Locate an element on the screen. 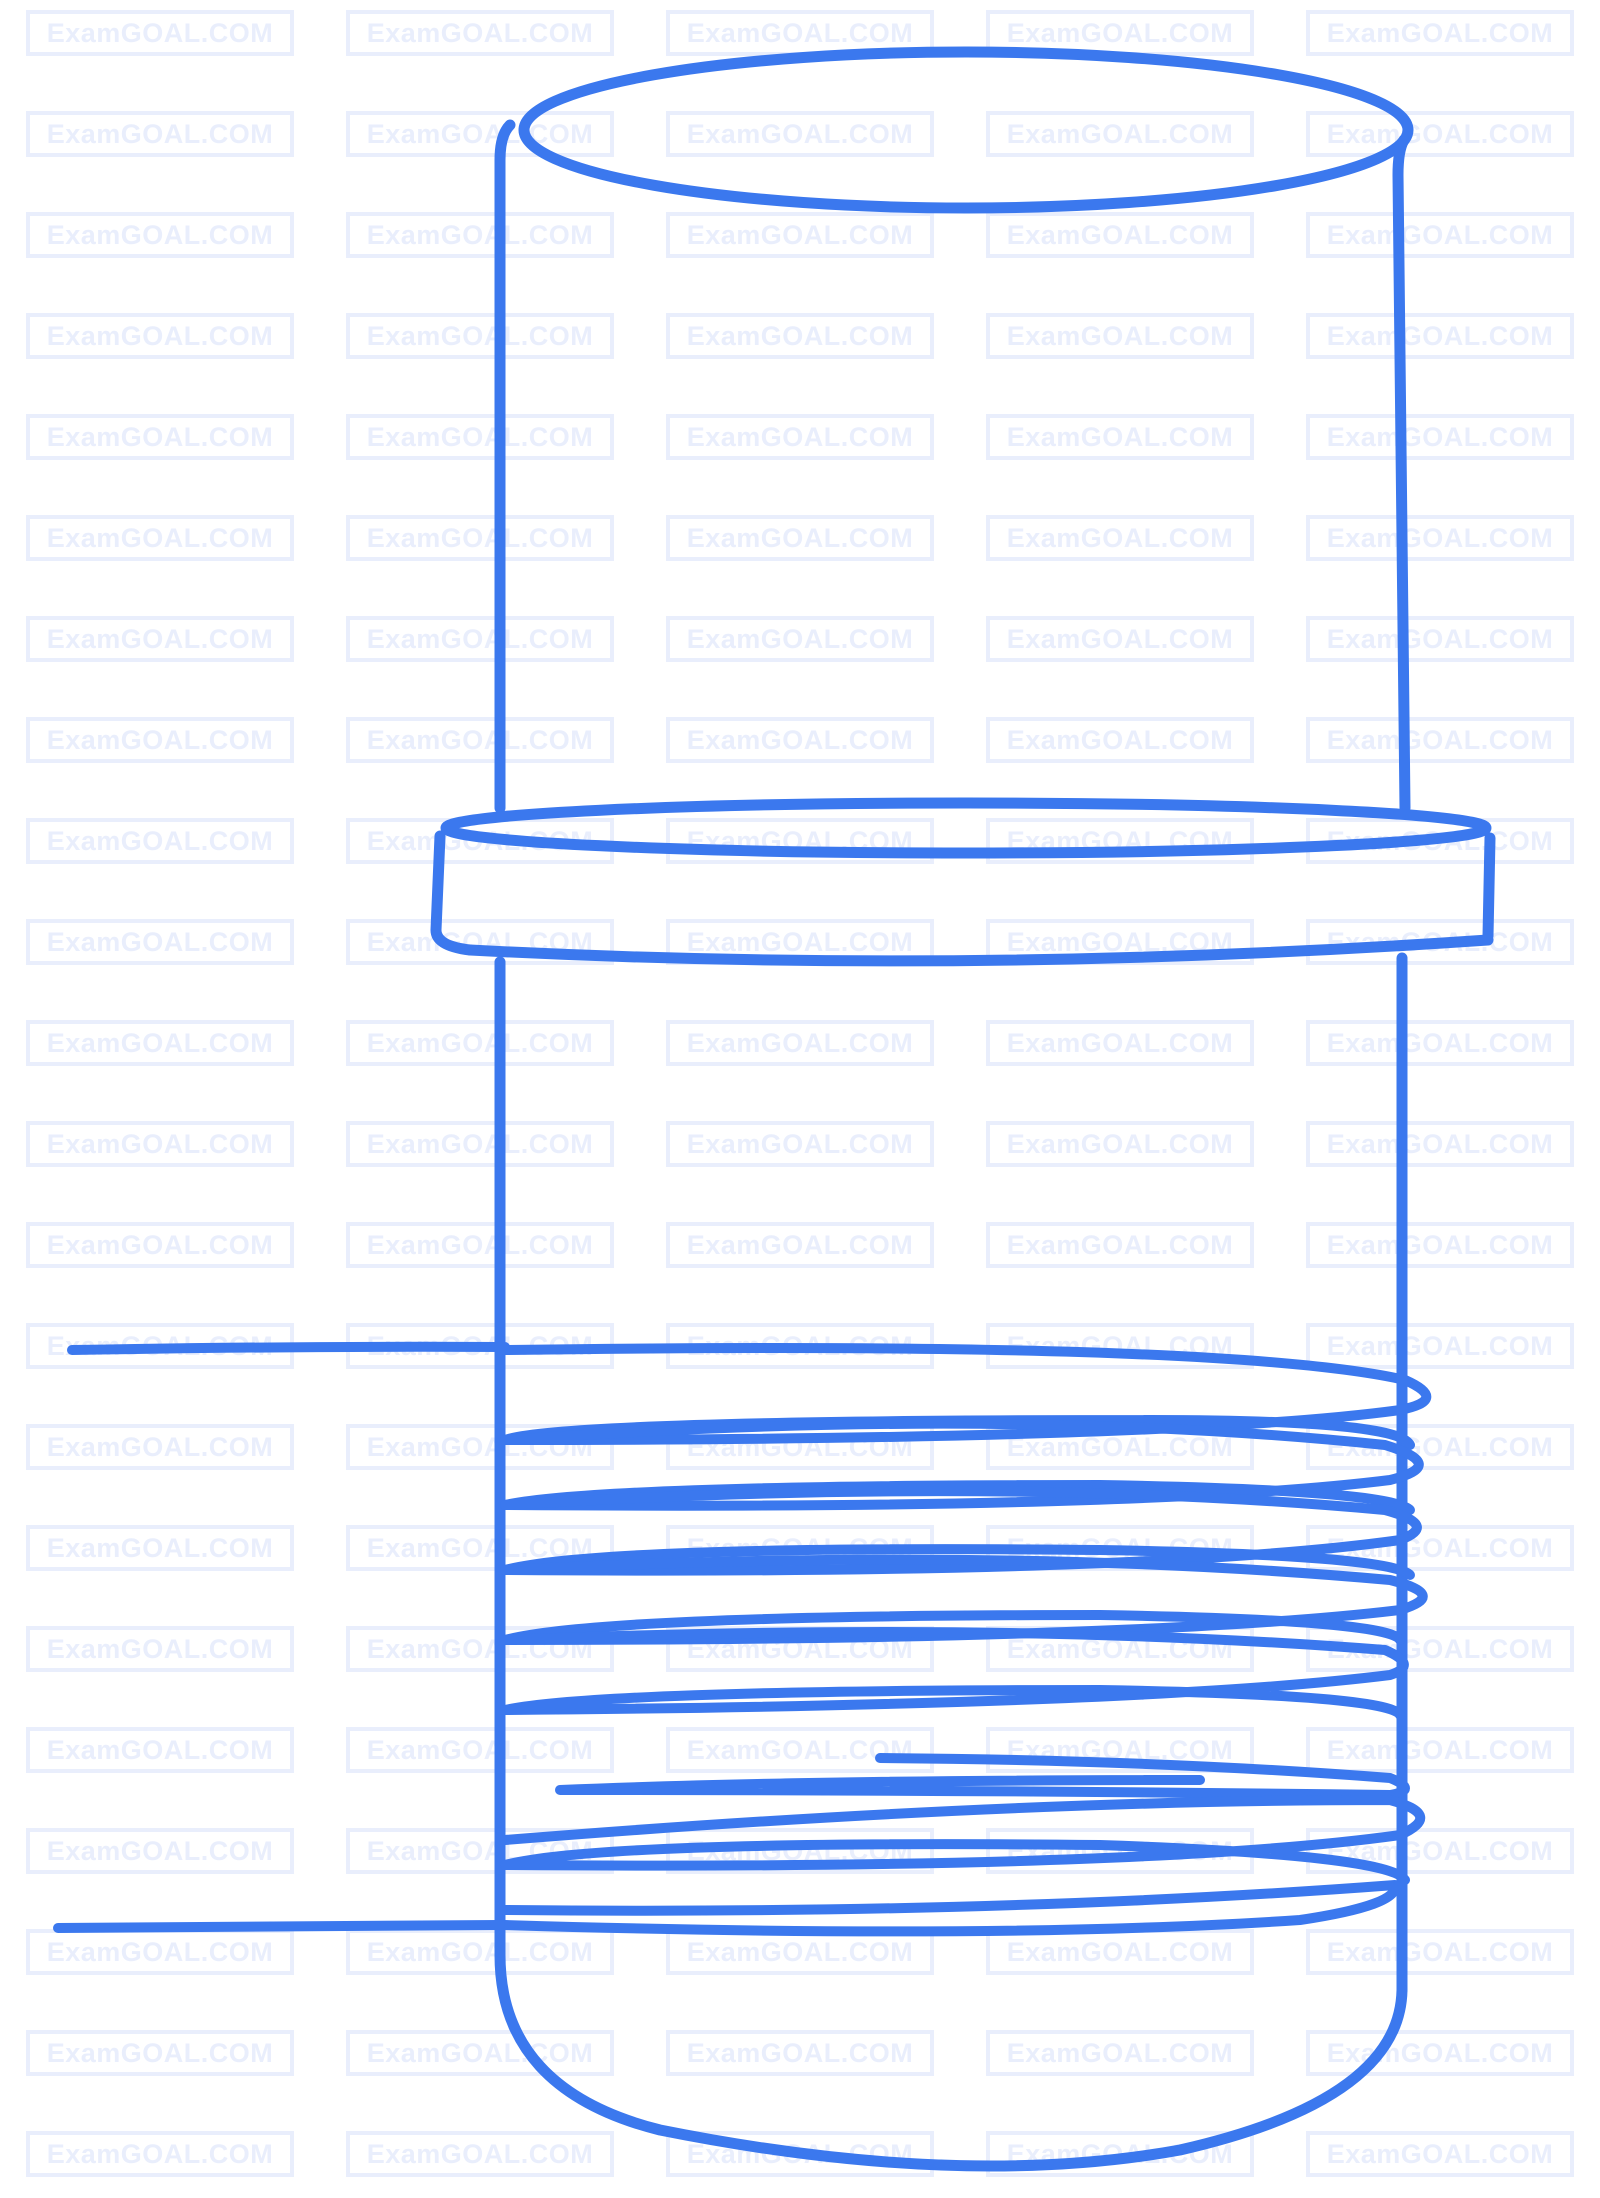  collar-right-side is located at coordinates (1489, 887).